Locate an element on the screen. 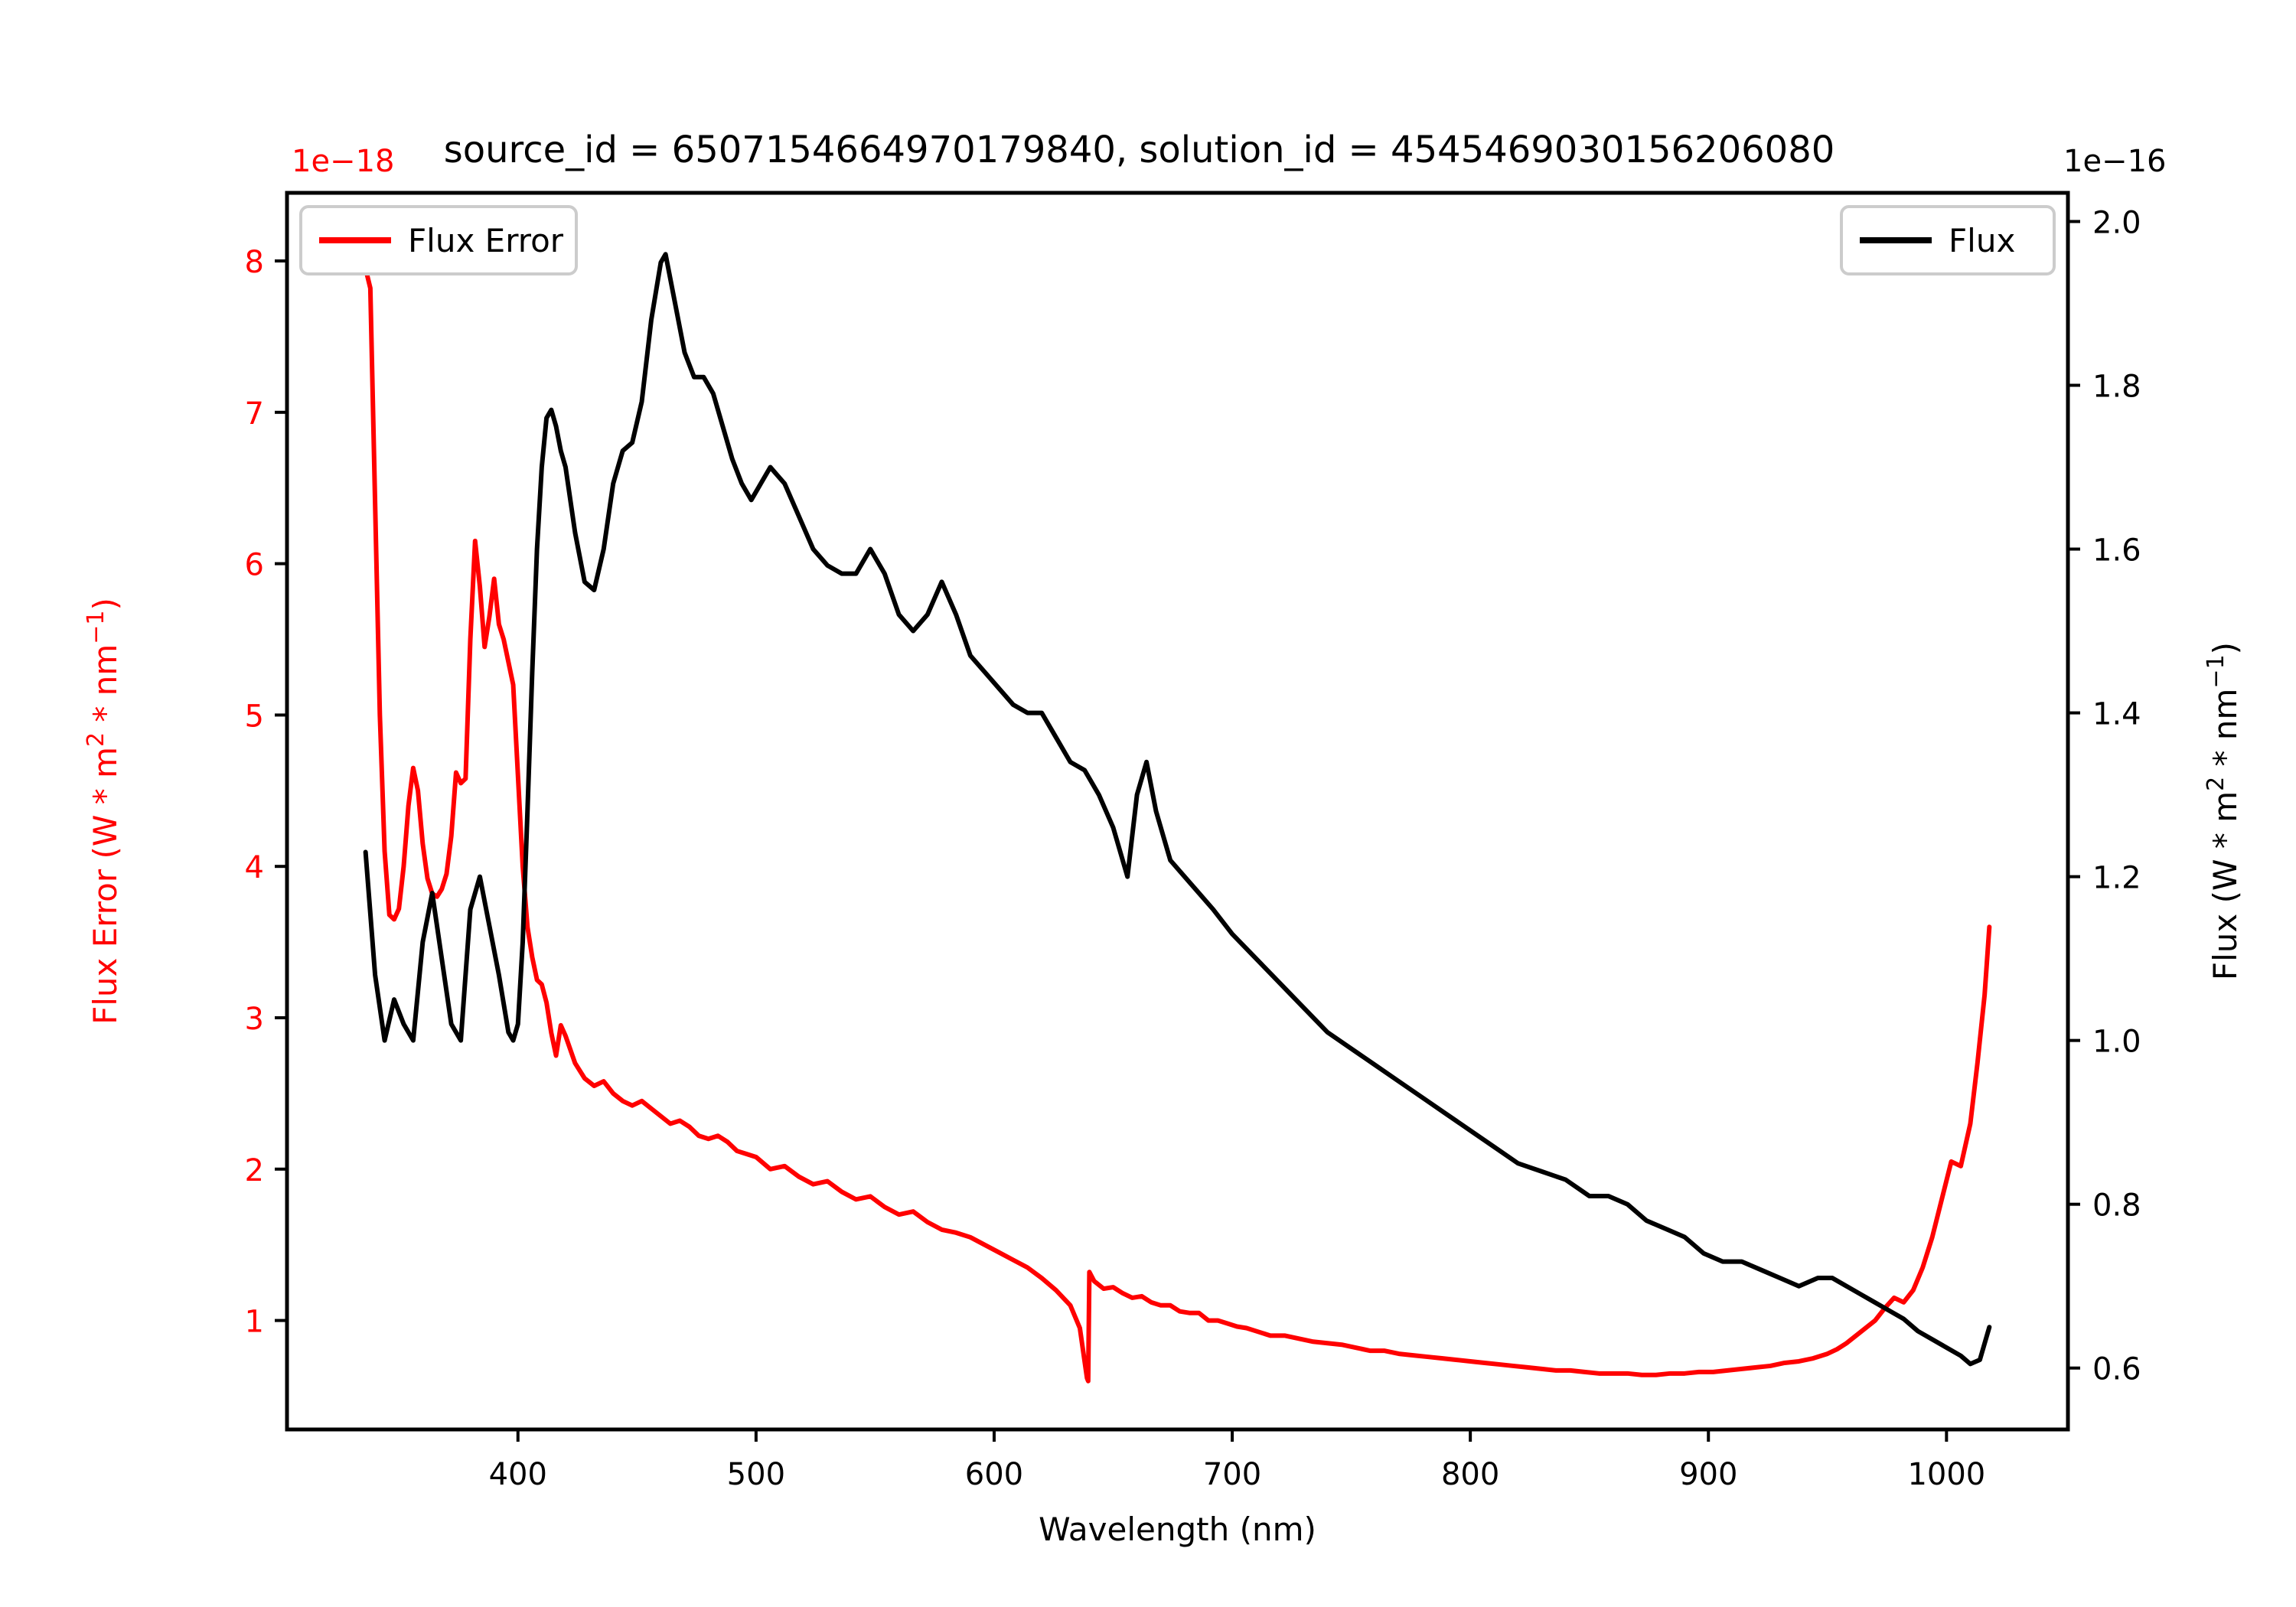 This screenshot has width=2296, height=1607. x-tick-label: 600 is located at coordinates (994, 1474).